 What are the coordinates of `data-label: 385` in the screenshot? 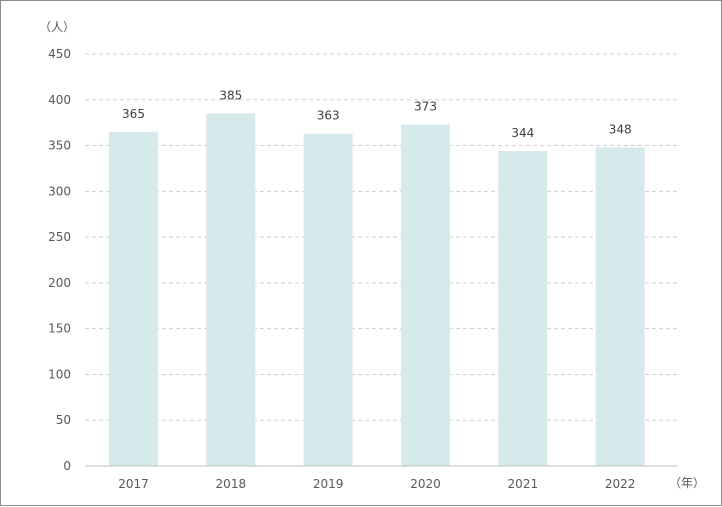 It's located at (230, 96).